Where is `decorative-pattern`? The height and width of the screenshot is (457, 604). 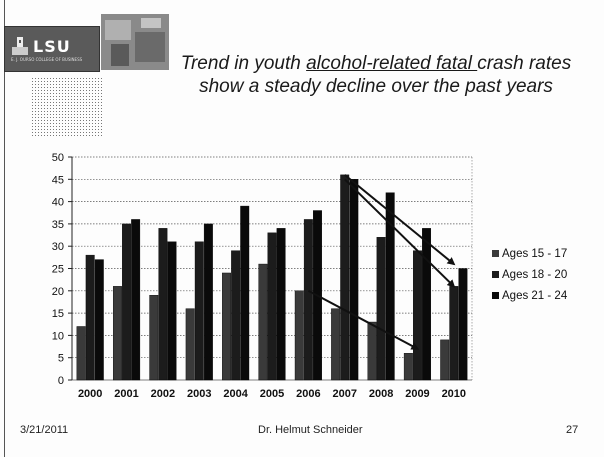 decorative-pattern is located at coordinates (67, 107).